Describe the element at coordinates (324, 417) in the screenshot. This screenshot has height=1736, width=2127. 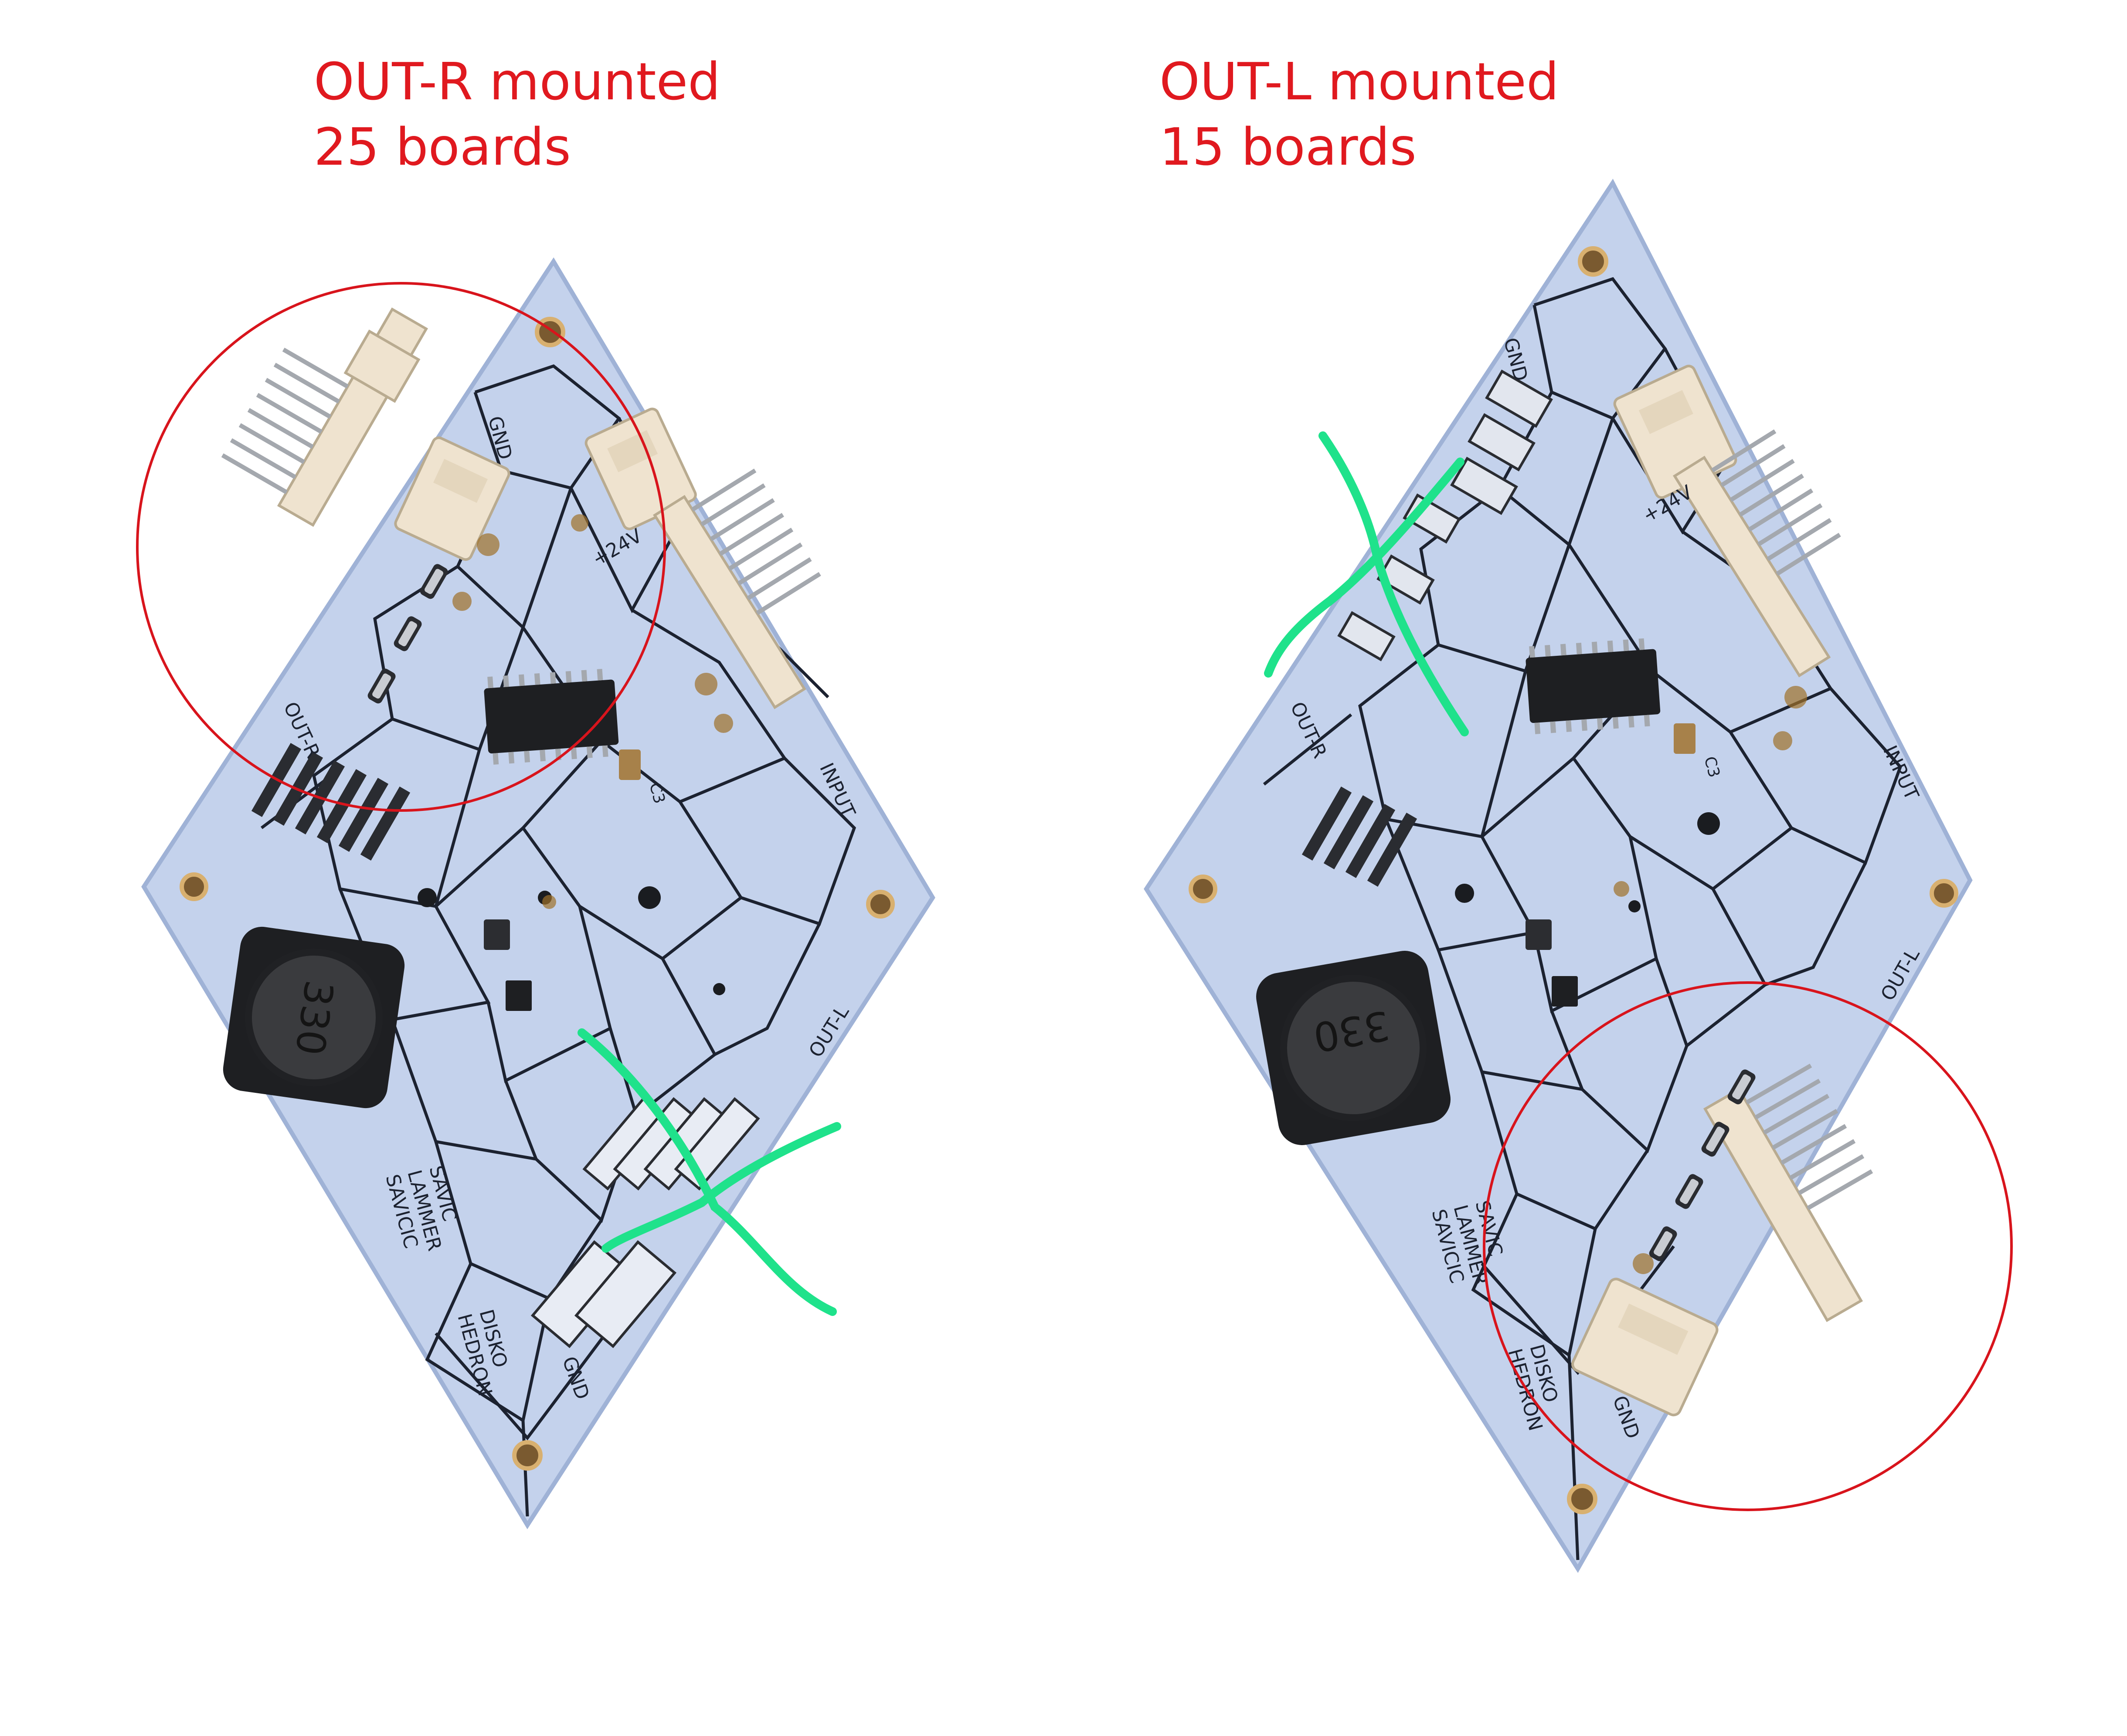
I see `left-out-r-header` at that location.